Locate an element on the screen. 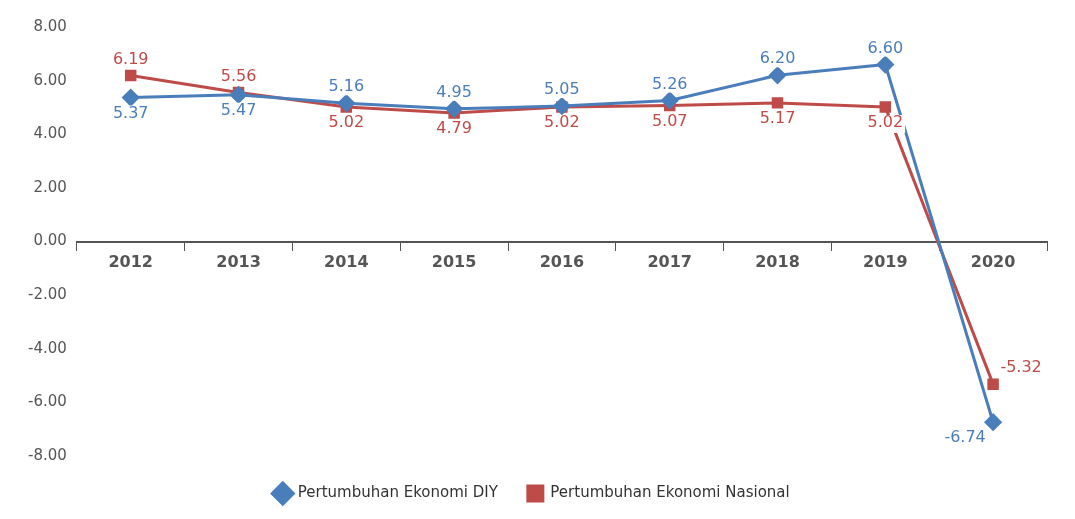 This screenshot has height=519, width=1075. y-tick-label: 8.00 is located at coordinates (50, 25).